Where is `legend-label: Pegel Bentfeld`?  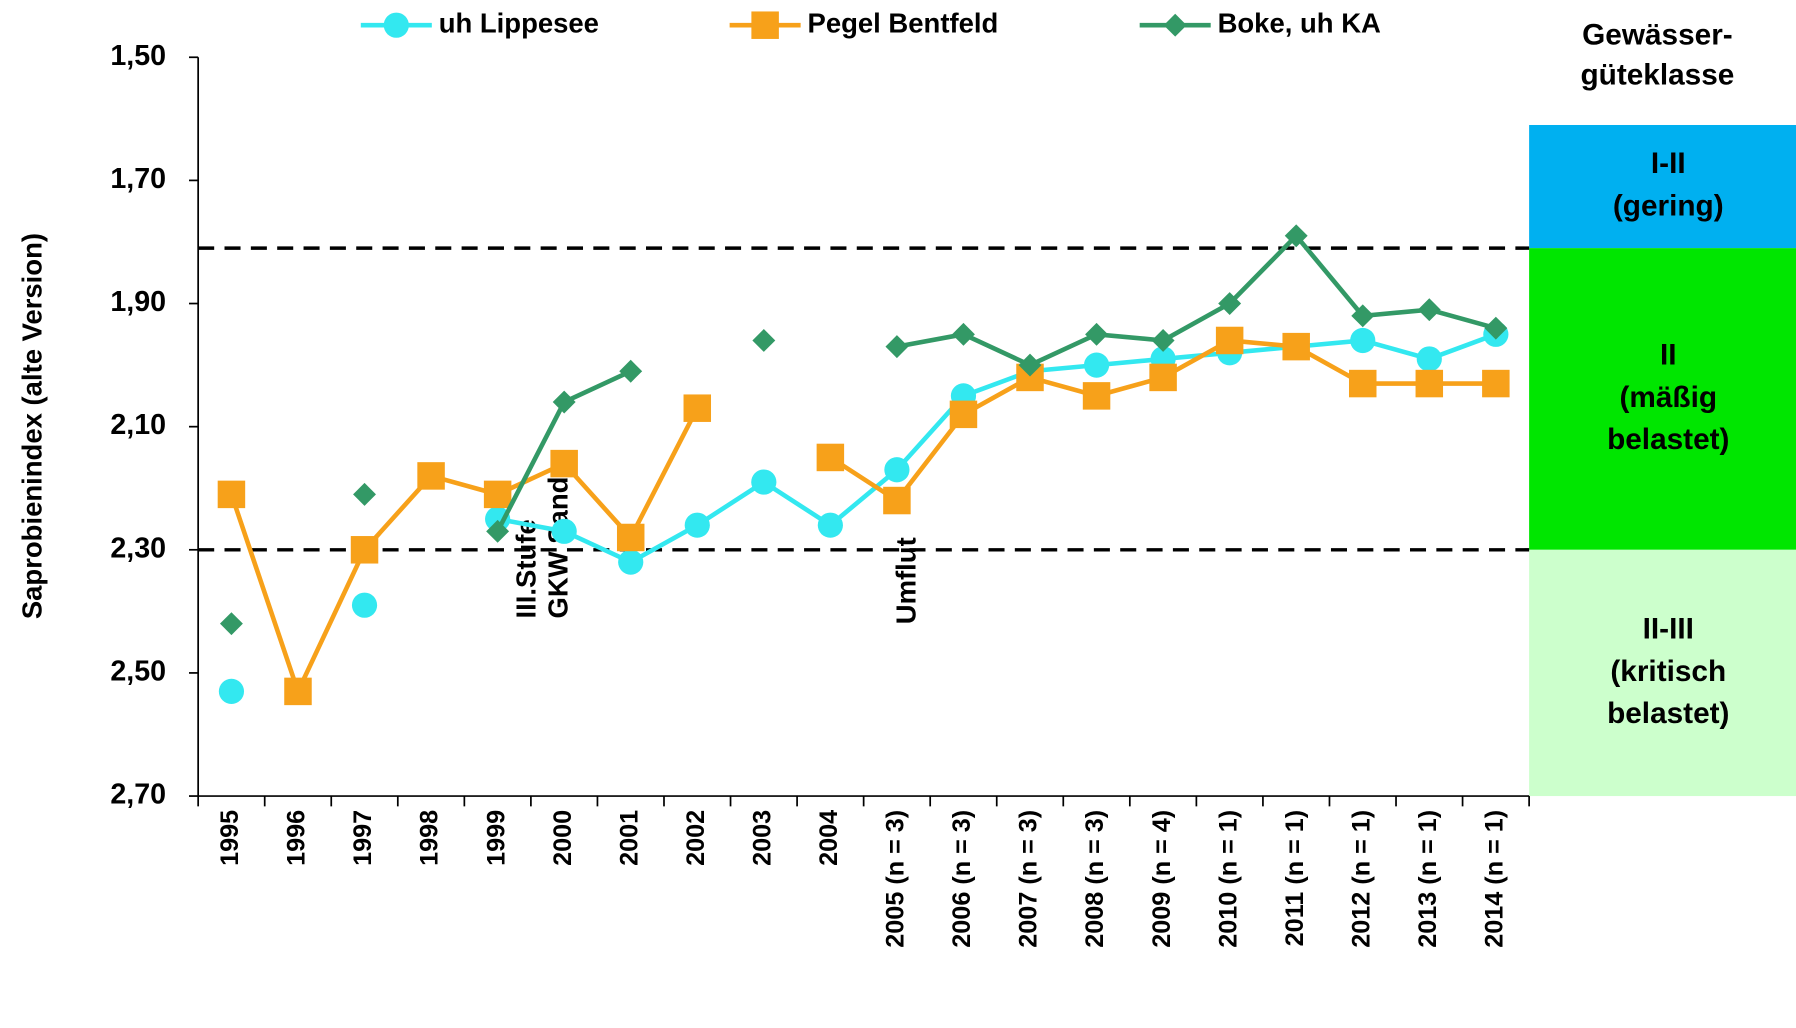 legend-label: Pegel Bentfeld is located at coordinates (903, 22).